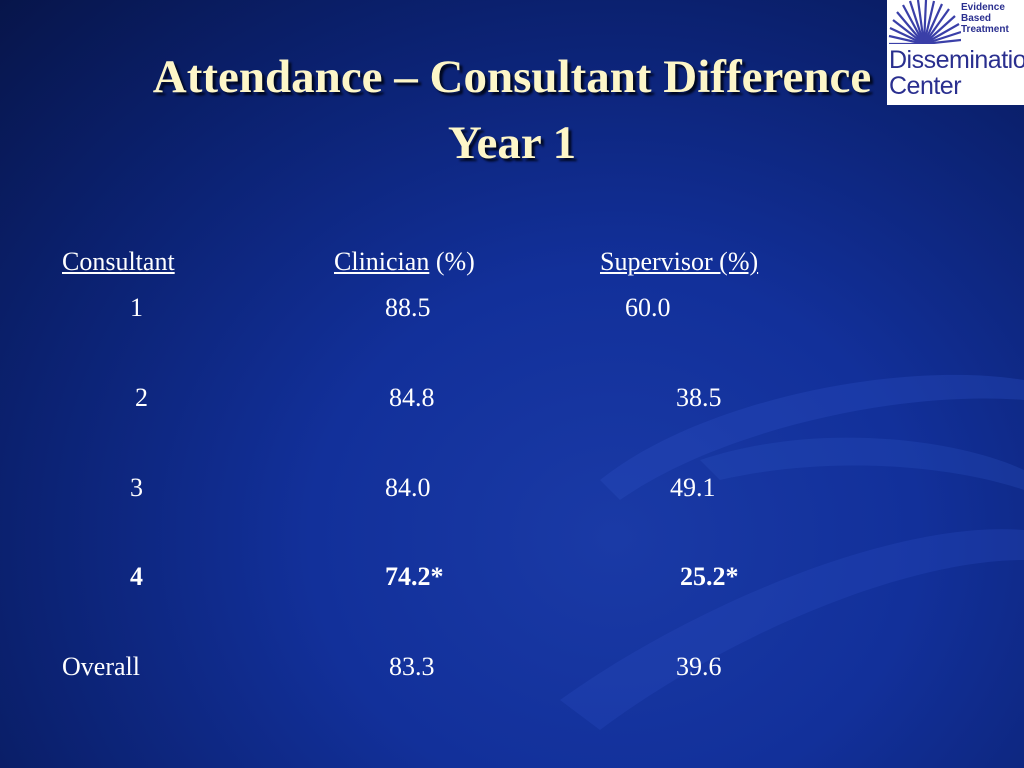 This screenshot has width=1024, height=768. What do you see at coordinates (414, 576) in the screenshot?
I see `row-4-clinician: 74.2*` at bounding box center [414, 576].